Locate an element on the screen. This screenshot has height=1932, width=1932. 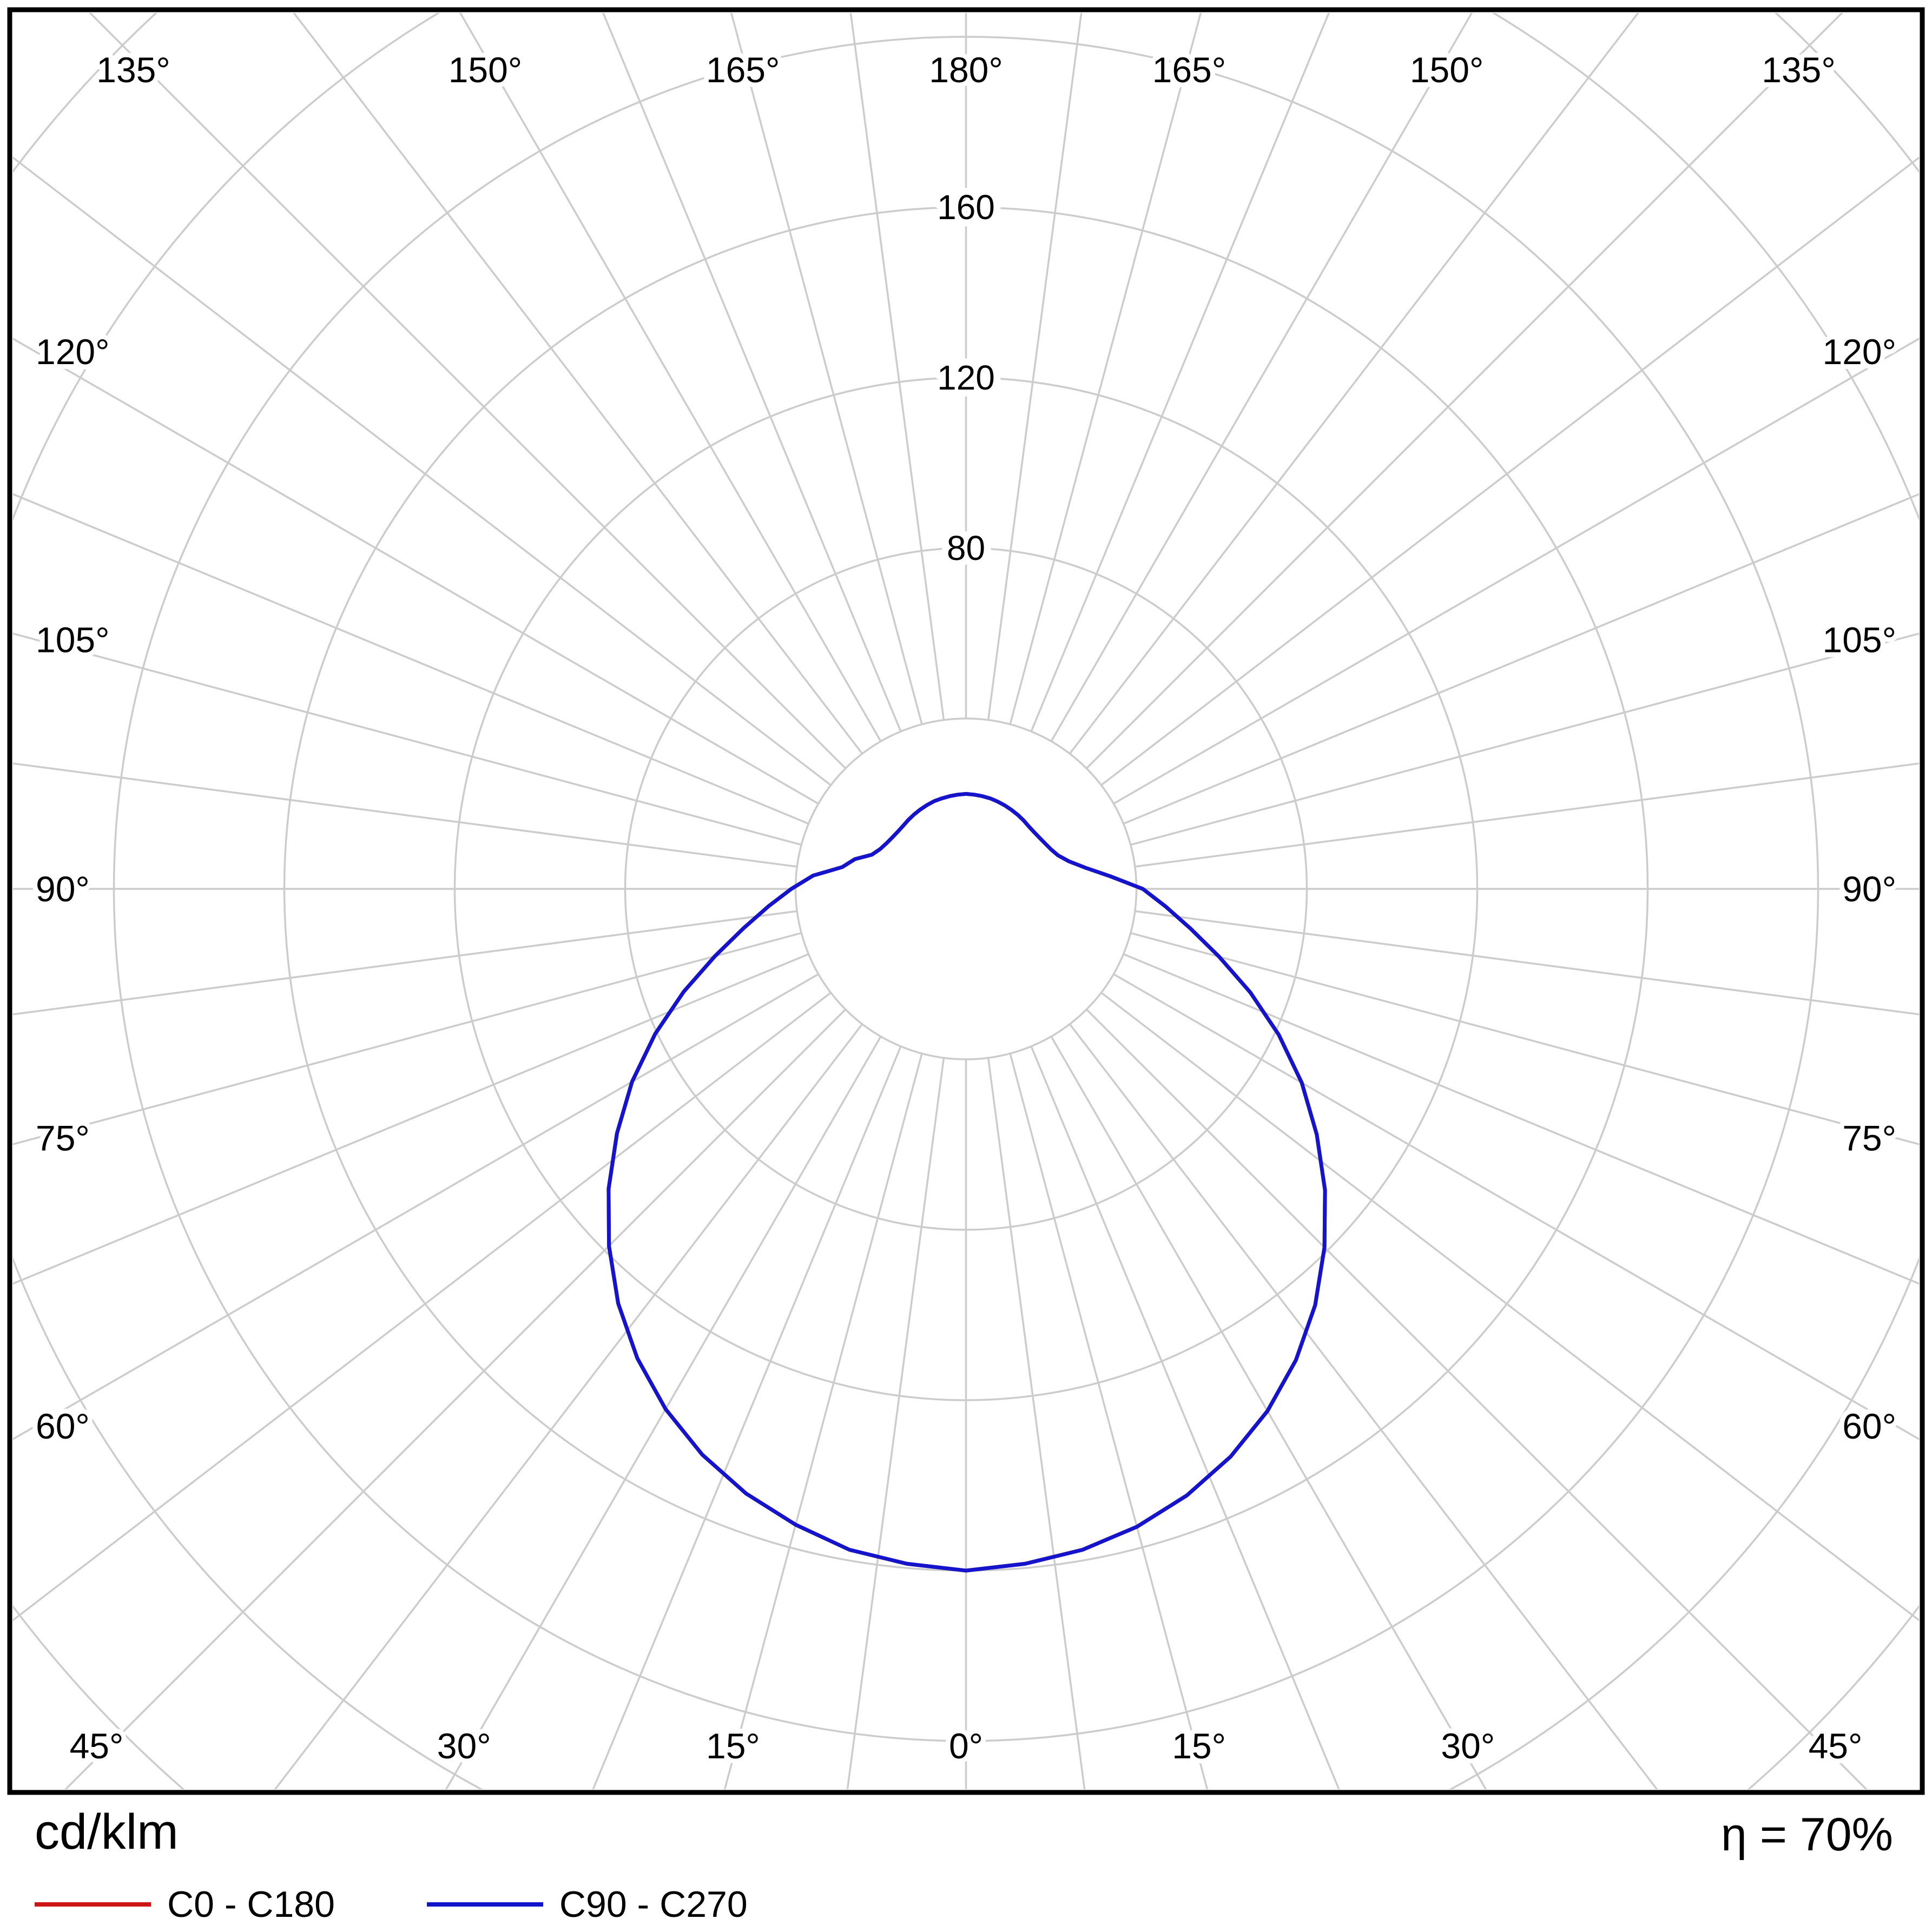
radial-tick-label: 80 is located at coordinates (966, 548).